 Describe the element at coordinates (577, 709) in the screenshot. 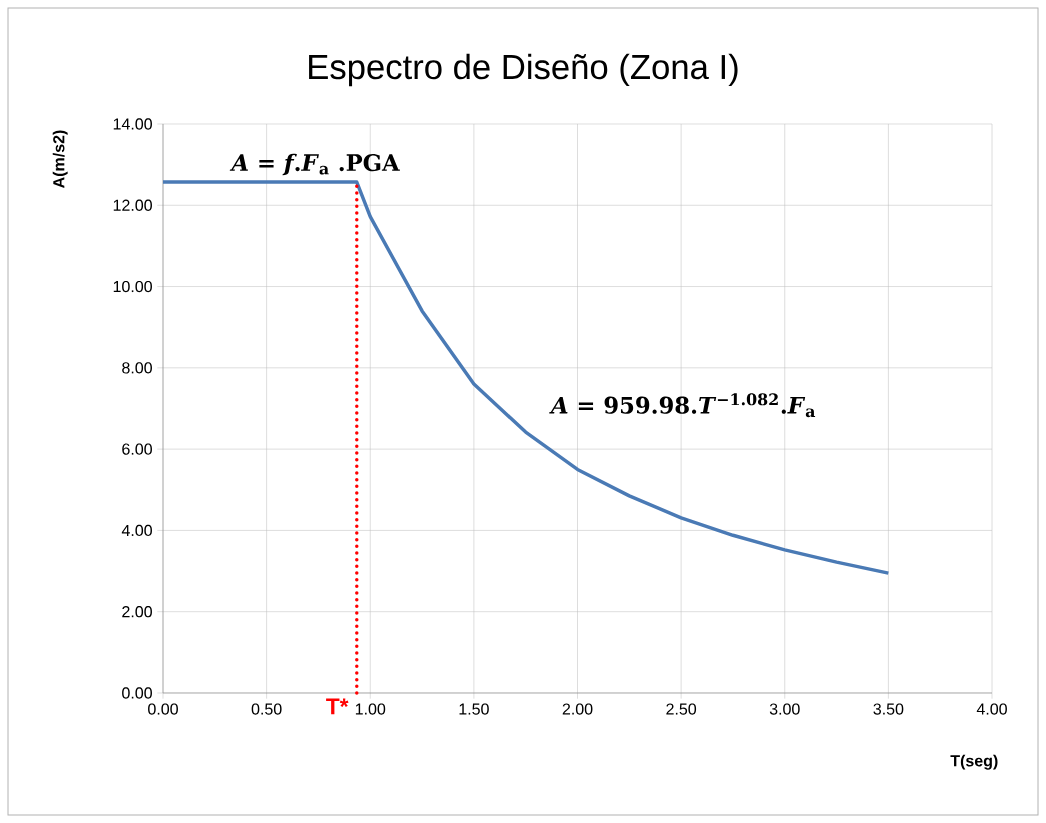

I see `x-tick-label: 2.00` at that location.